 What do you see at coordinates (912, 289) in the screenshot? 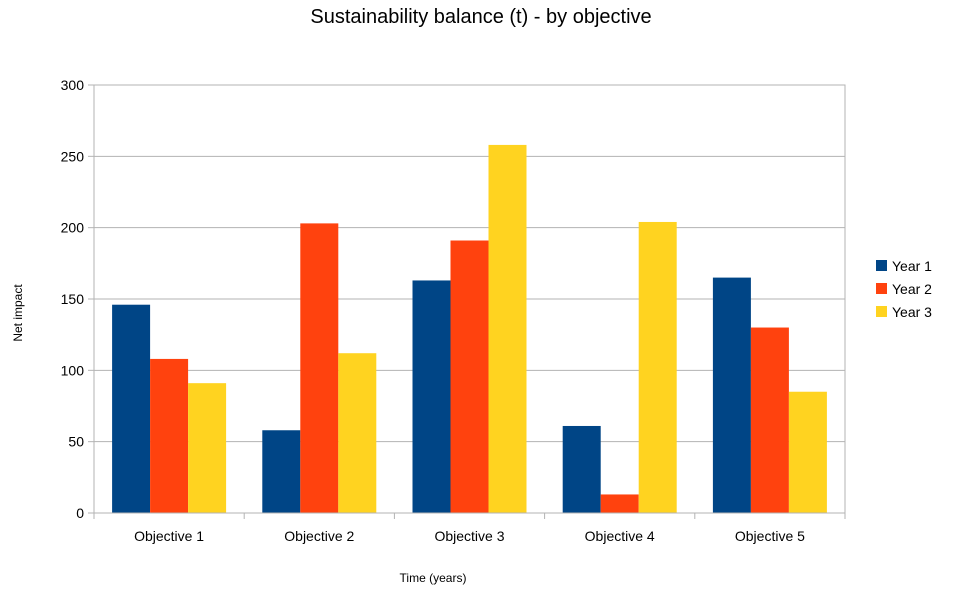
I see `legend-label: Year 2` at bounding box center [912, 289].